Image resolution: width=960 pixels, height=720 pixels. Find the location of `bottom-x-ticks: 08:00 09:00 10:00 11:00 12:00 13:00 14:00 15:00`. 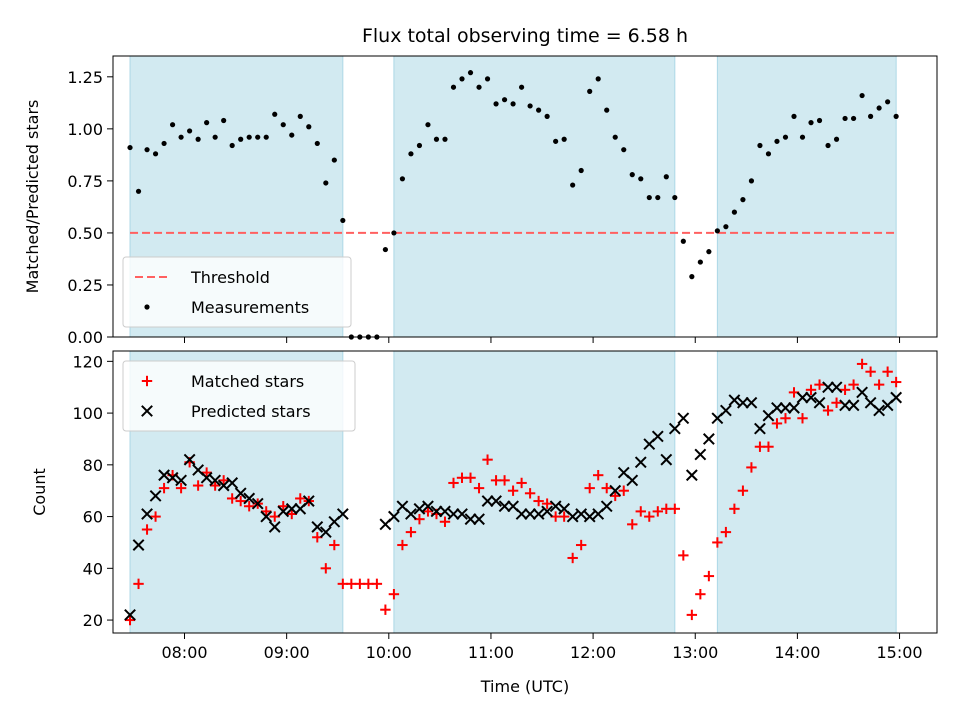

bottom-x-ticks: 08:00 09:00 10:00 11:00 12:00 13:00 14:00 15:00 is located at coordinates (542, 647).